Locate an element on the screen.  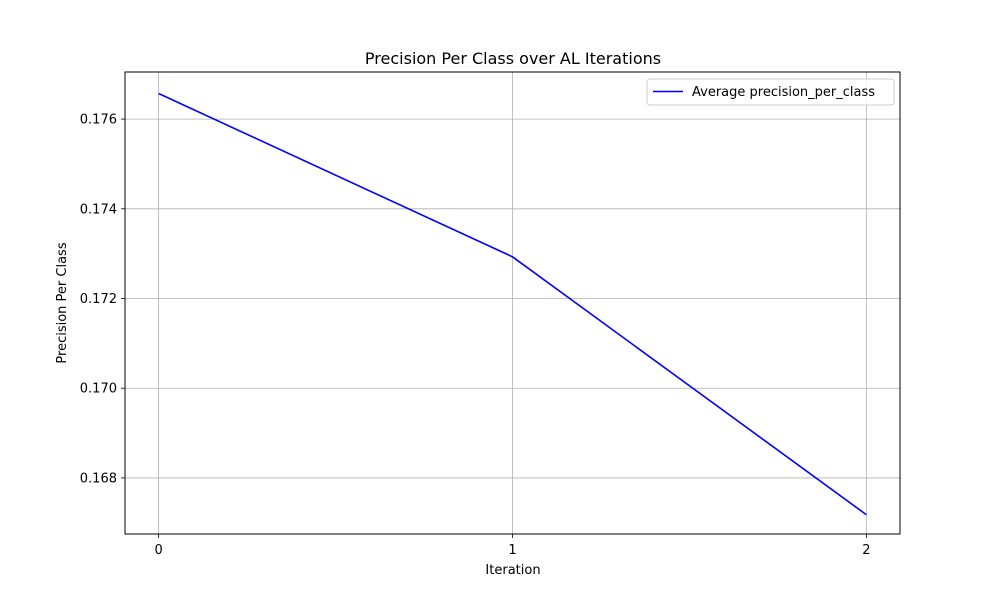
y-tick-label: 0.176 is located at coordinates (98, 120).